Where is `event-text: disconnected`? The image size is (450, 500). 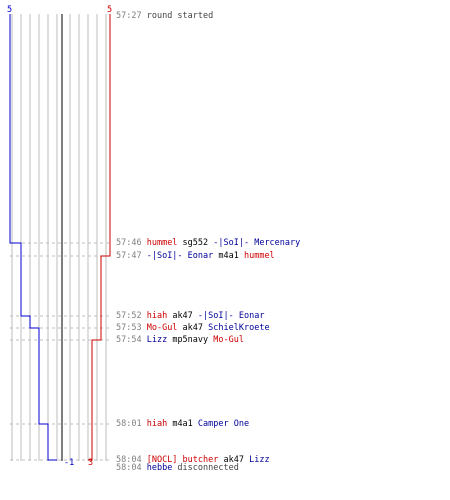
event-text: disconnected is located at coordinates (205, 468).